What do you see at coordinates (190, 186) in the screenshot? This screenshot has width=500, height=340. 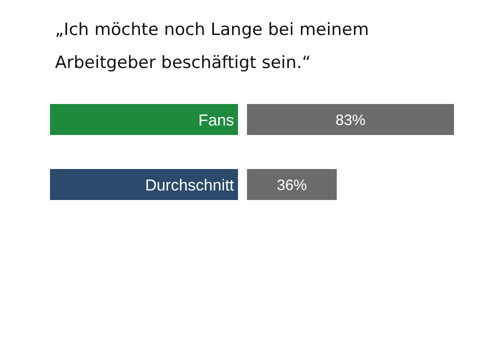 I see `y-tick-label: Durchschnitt` at bounding box center [190, 186].